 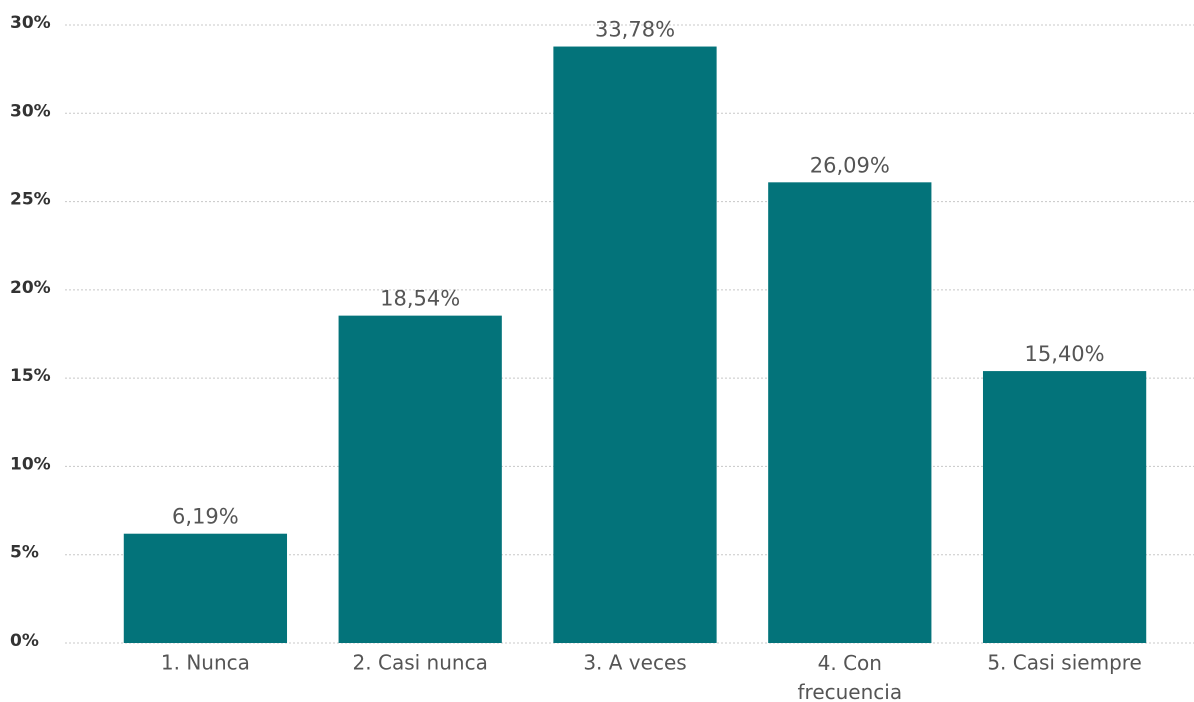 What do you see at coordinates (30, 376) in the screenshot?
I see `y-tick-label: 15%` at bounding box center [30, 376].